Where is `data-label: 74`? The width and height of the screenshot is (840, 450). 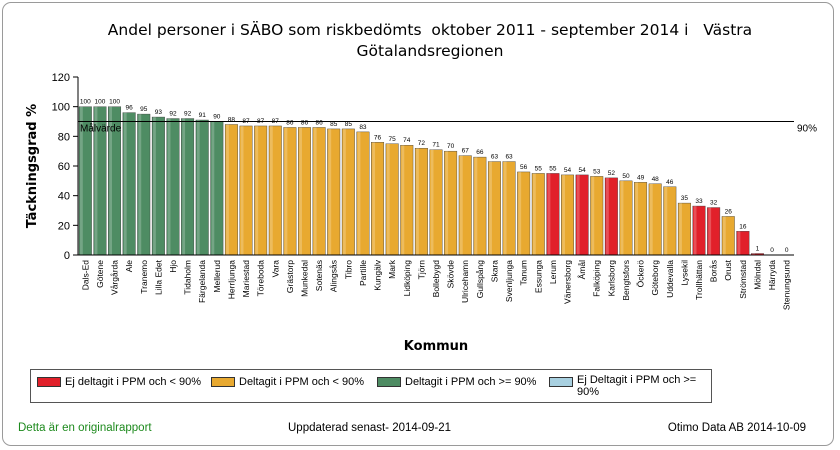 data-label: 74 is located at coordinates (407, 140).